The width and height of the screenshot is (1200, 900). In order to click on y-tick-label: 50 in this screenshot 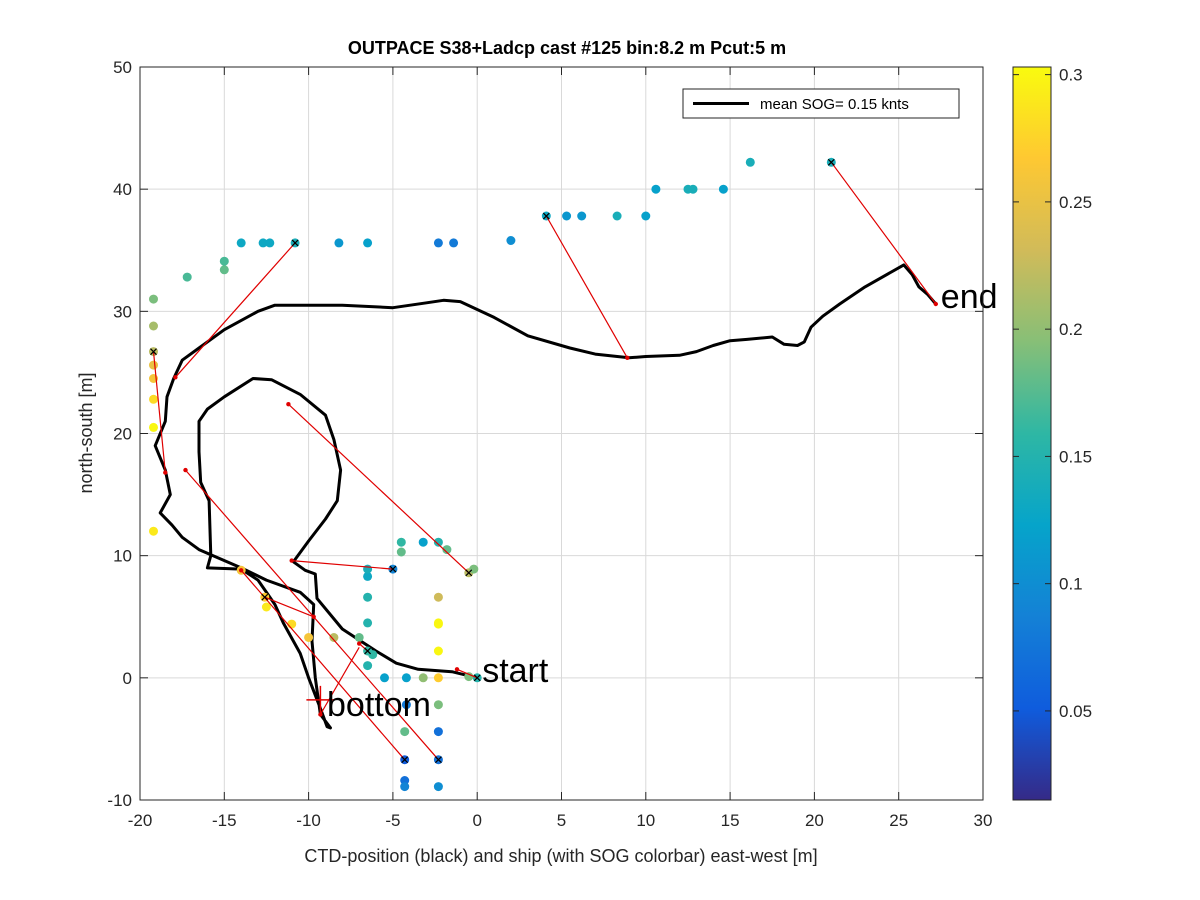, I will do `click(122, 67)`.